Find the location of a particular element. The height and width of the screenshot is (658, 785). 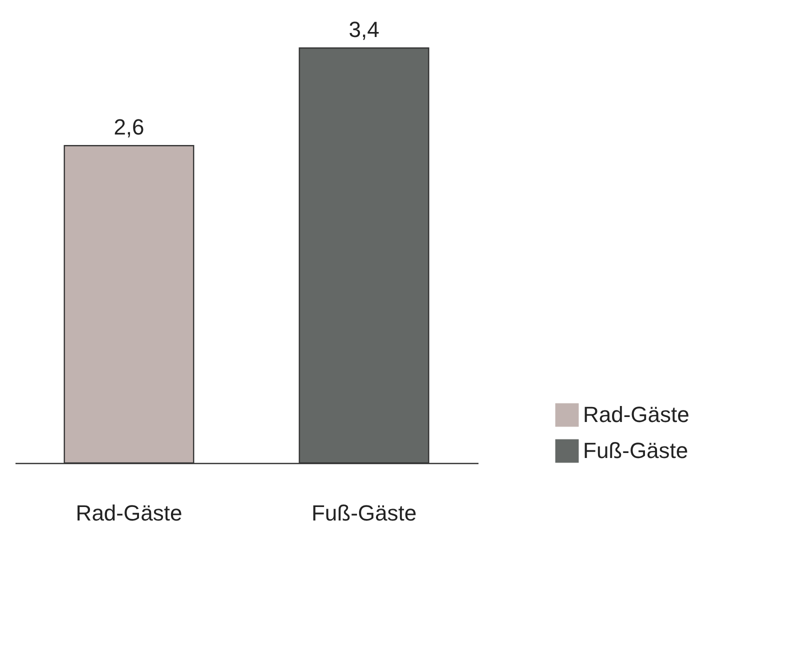

data-label: 2,6 is located at coordinates (129, 127).